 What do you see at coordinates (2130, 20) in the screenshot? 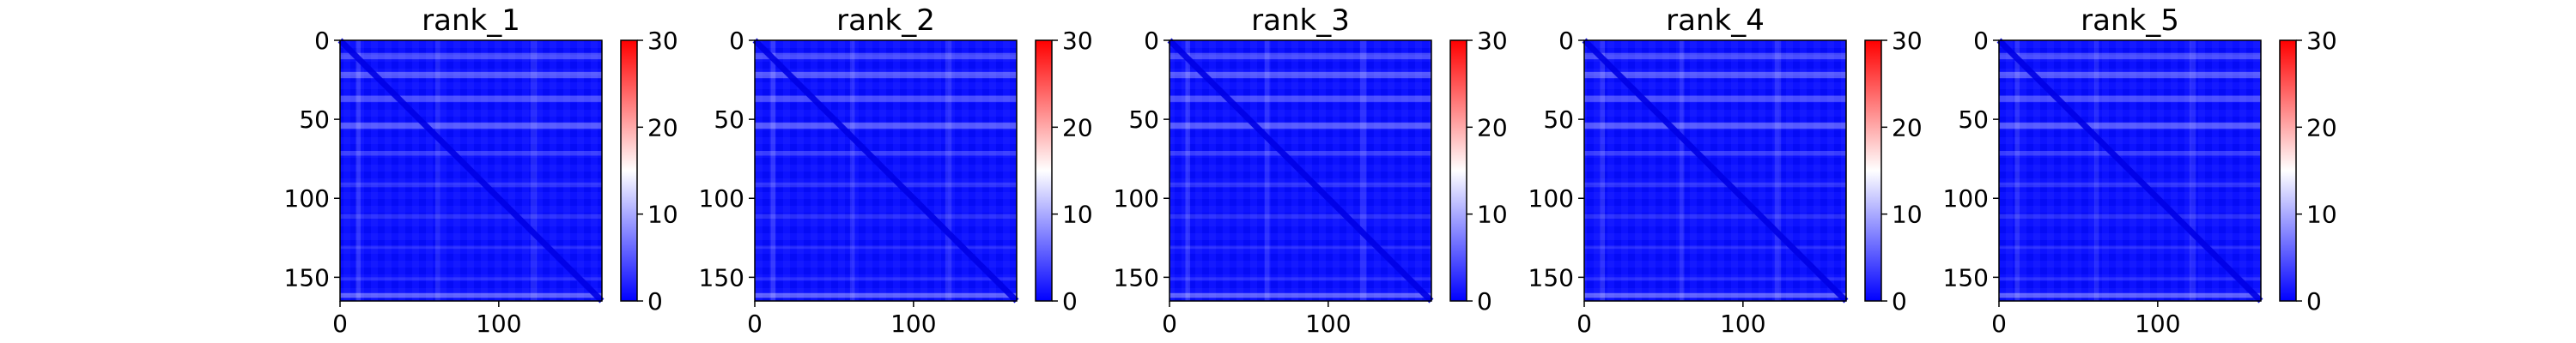
I see `panel-title: rank_5` at bounding box center [2130, 20].